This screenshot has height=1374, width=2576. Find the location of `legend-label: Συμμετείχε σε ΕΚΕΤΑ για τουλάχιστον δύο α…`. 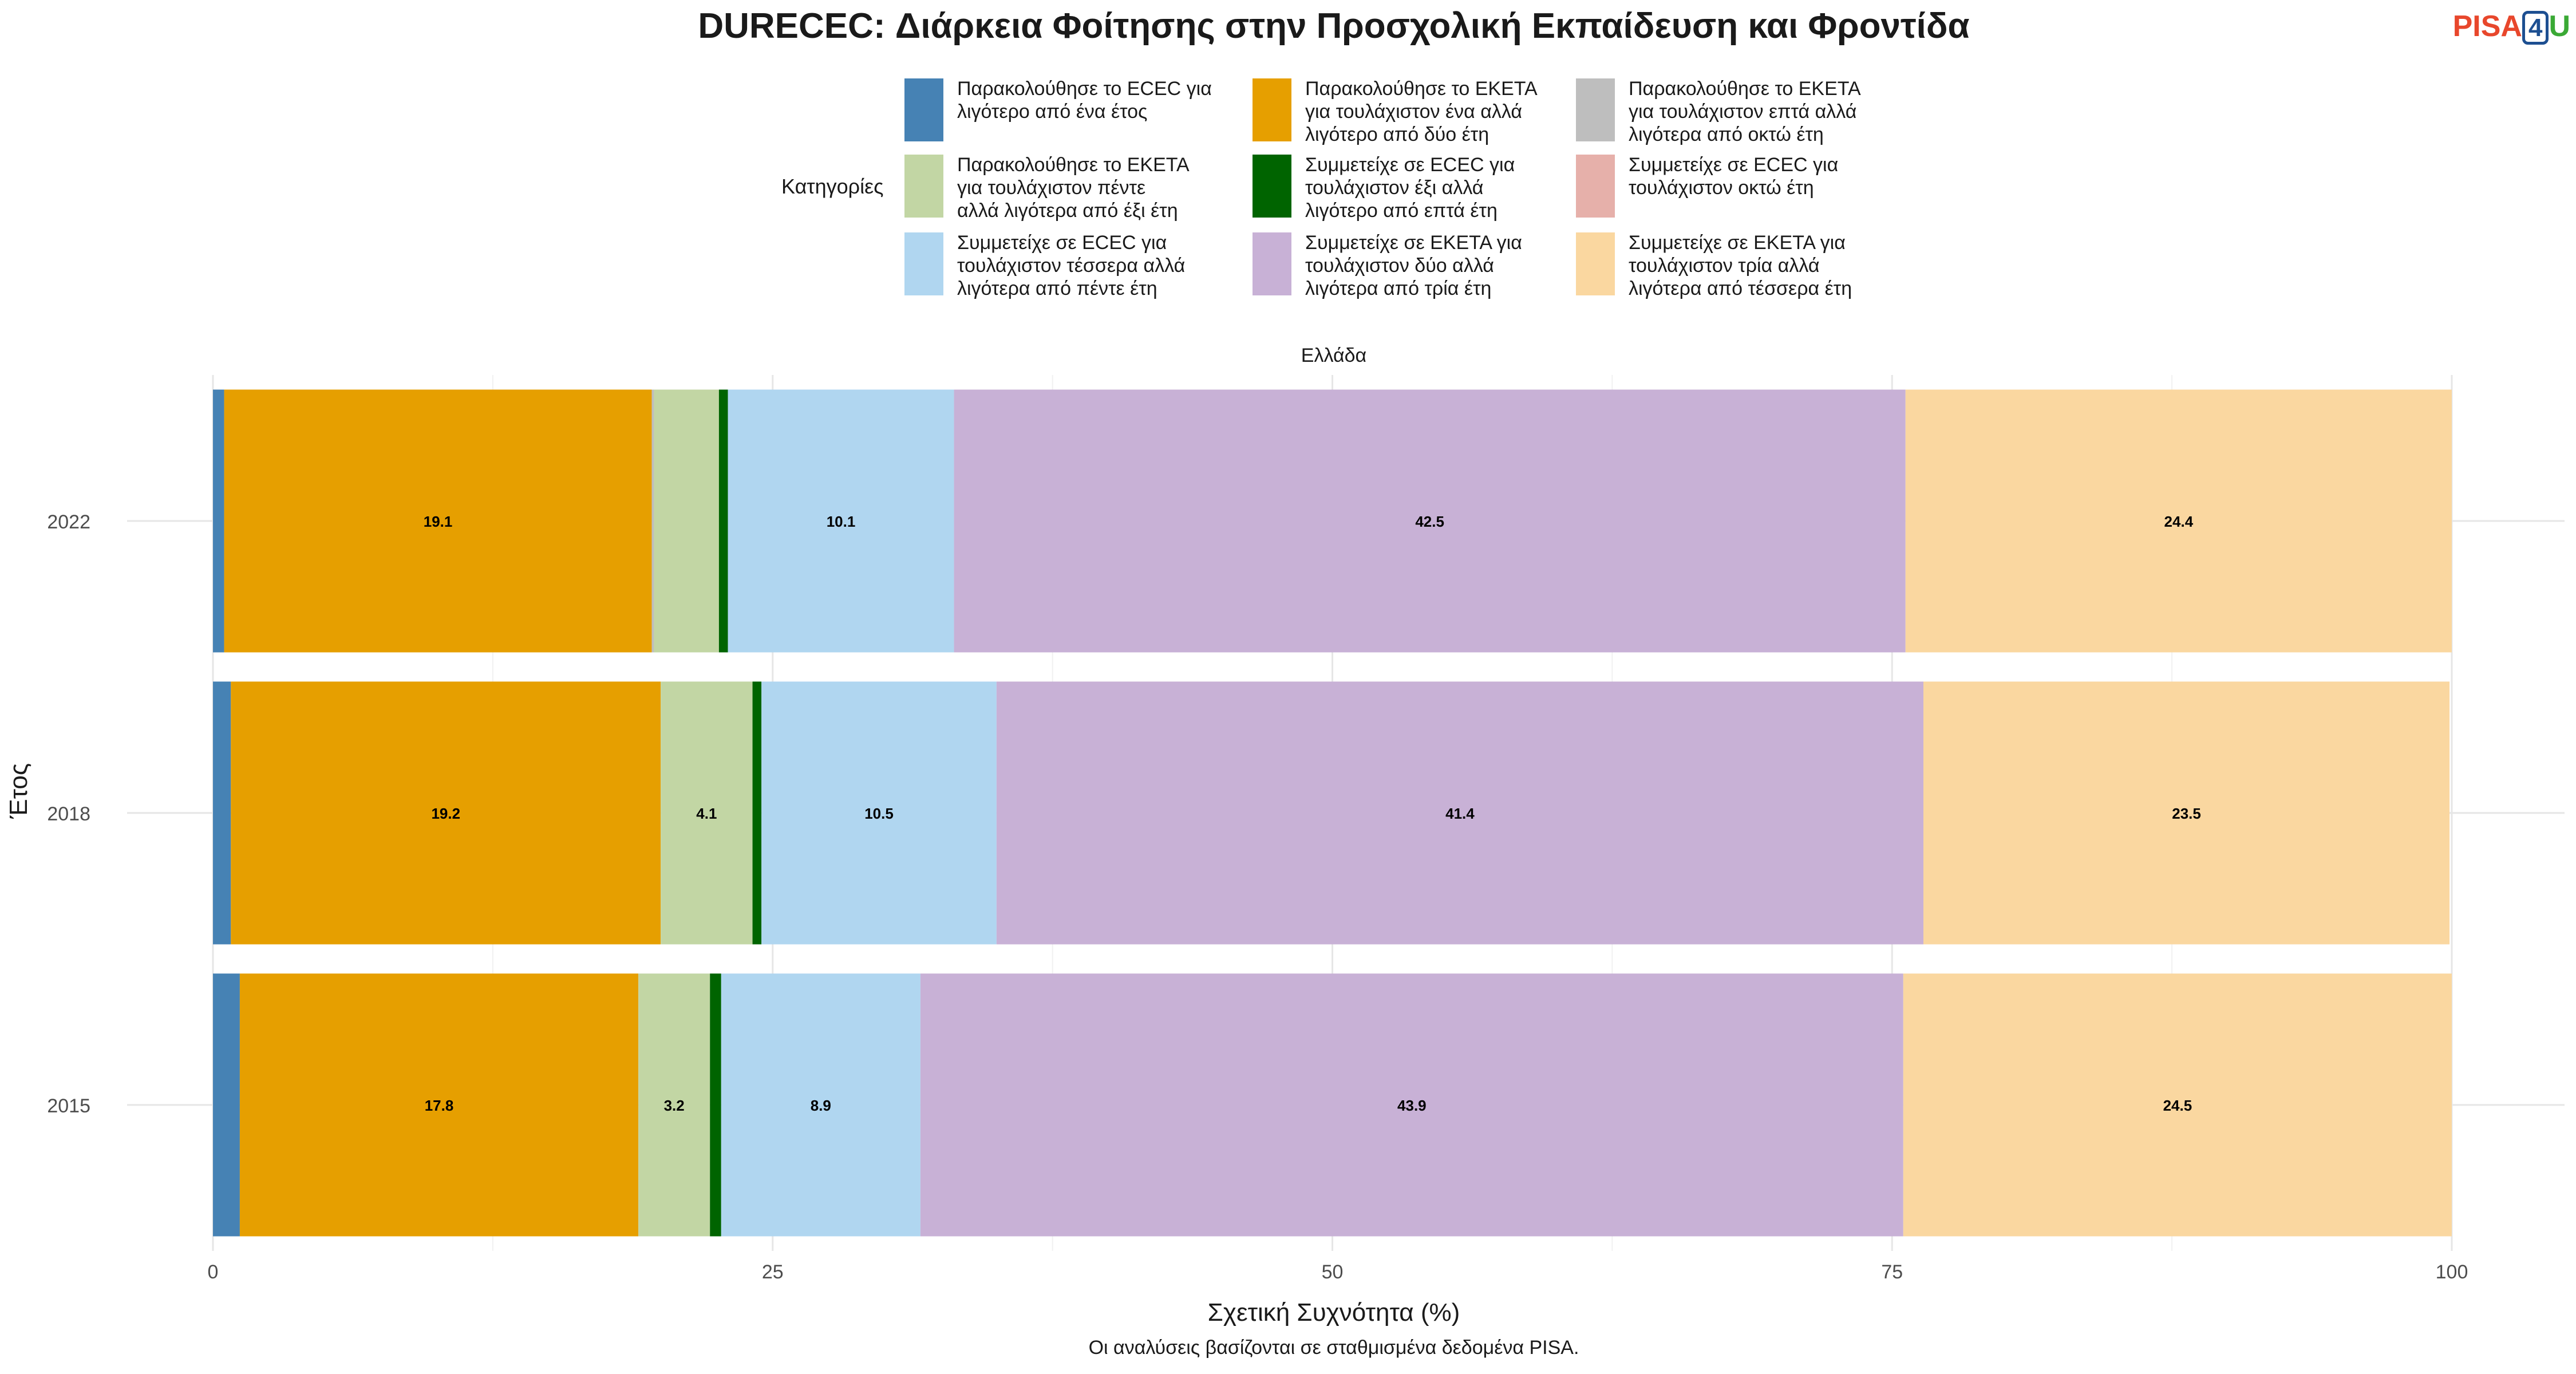

legend-label: Συμμετείχε σε ΕΚΕΤΑ για τουλάχιστον δύο α… is located at coordinates (1413, 265).